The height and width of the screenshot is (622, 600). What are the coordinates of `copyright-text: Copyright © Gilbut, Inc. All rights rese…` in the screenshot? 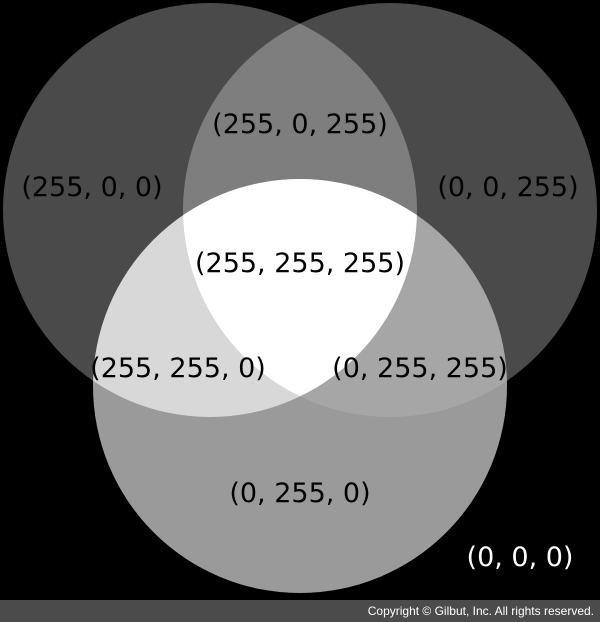 It's located at (480, 611).